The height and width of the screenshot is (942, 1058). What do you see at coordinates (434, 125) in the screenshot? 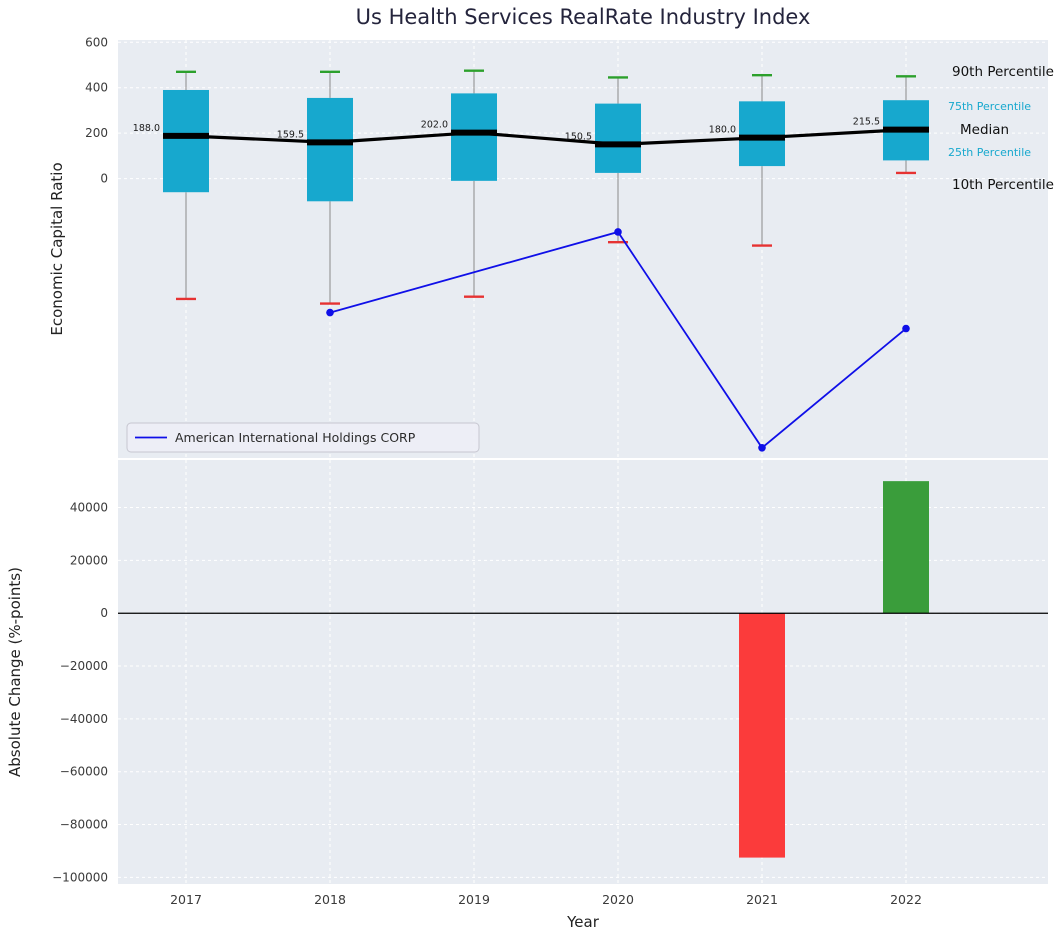
I see `median-value-label: 202.0` at bounding box center [434, 125].